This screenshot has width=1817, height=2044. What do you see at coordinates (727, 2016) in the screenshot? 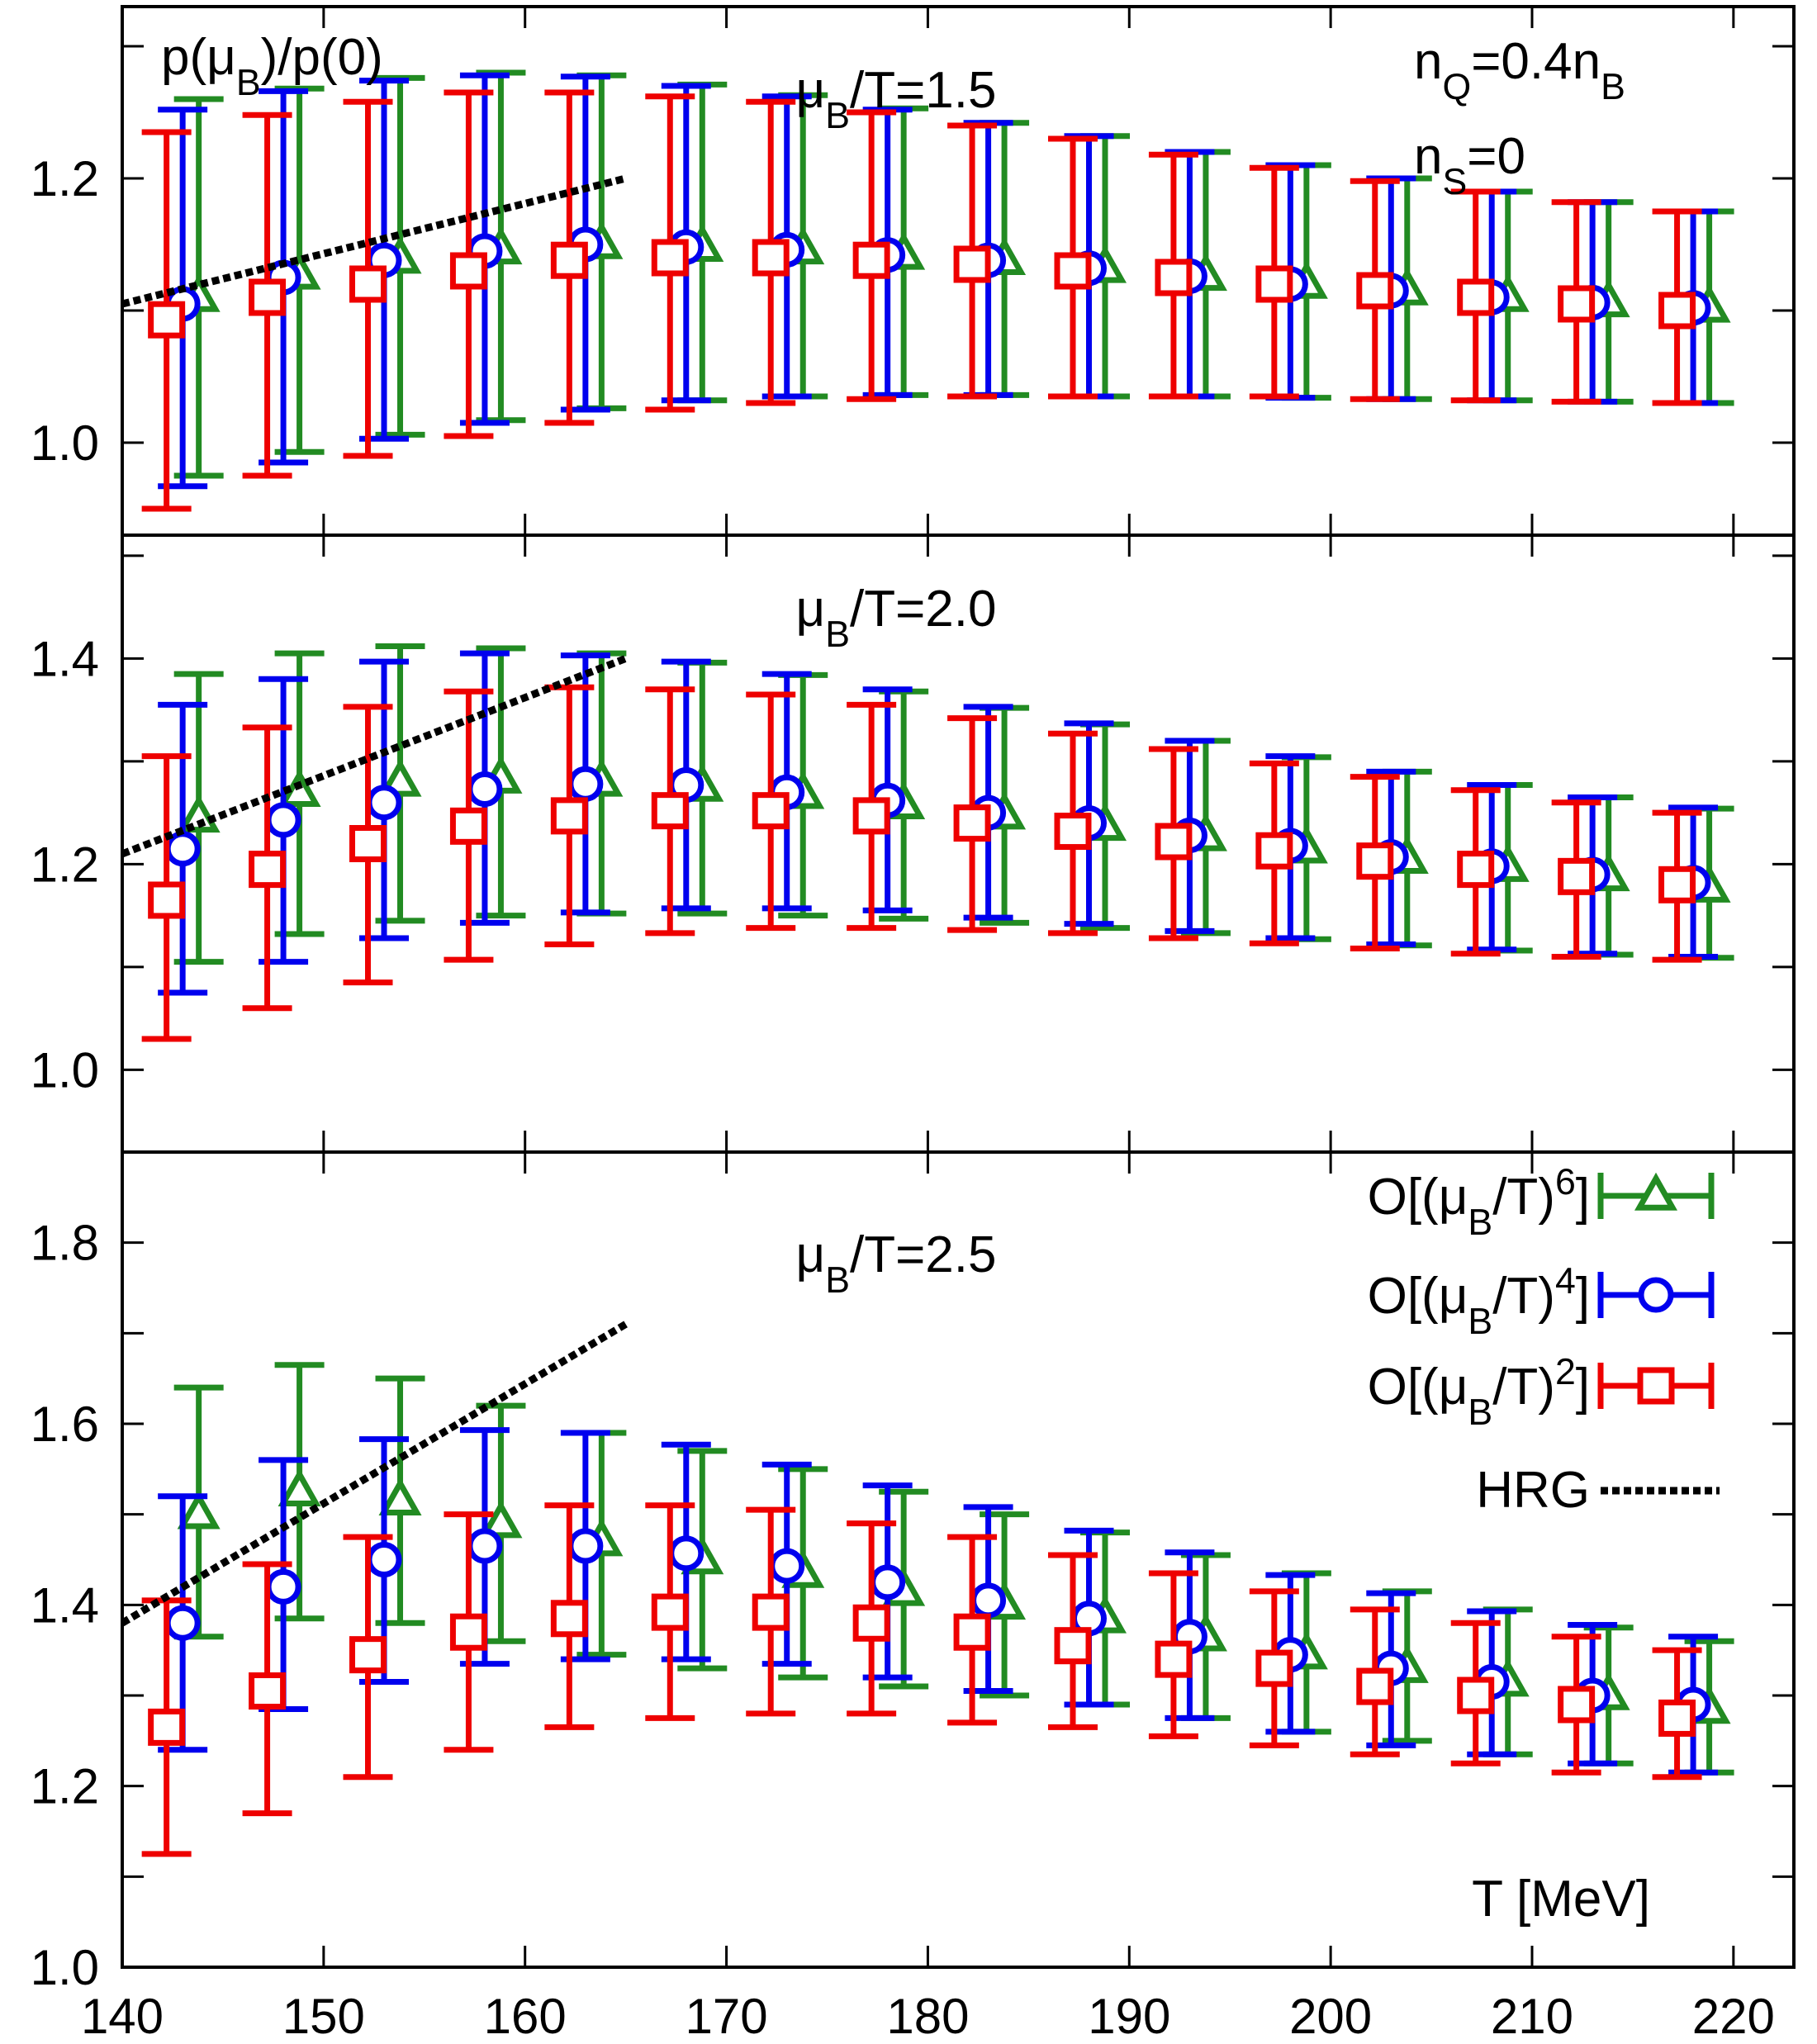
I see `x-tick-label: 170` at bounding box center [727, 2016].